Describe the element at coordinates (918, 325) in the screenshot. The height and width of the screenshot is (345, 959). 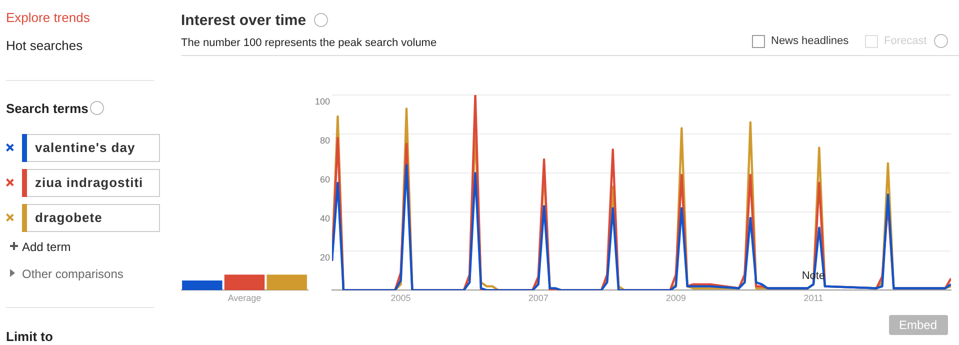
I see `text: Embed` at that location.